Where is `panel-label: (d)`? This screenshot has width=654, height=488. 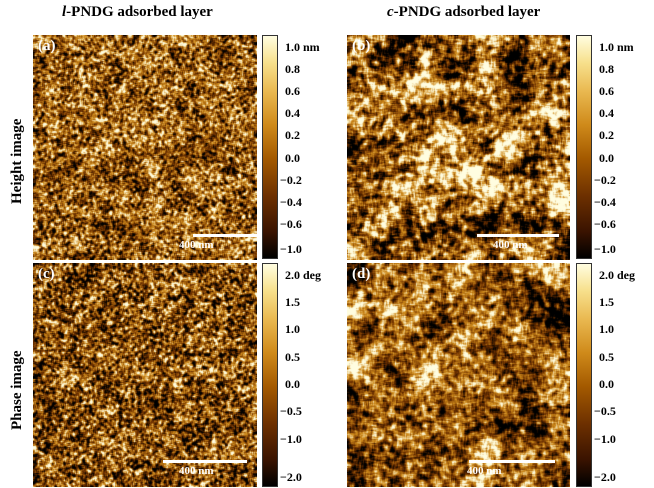
panel-label: (d) is located at coordinates (361, 274).